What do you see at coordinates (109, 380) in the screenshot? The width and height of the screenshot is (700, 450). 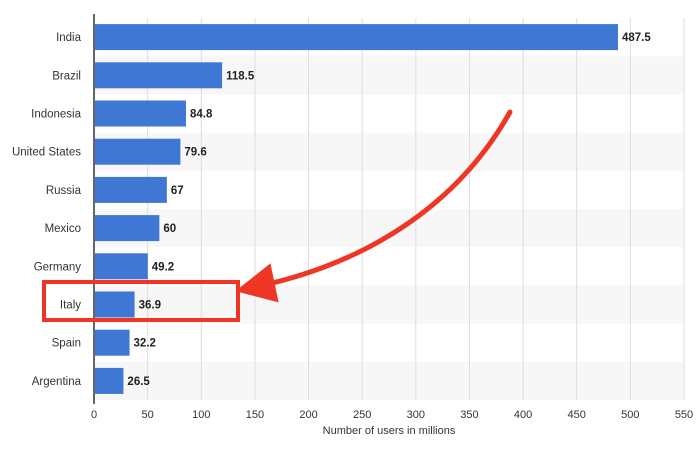 I see `bar-argentina` at bounding box center [109, 380].